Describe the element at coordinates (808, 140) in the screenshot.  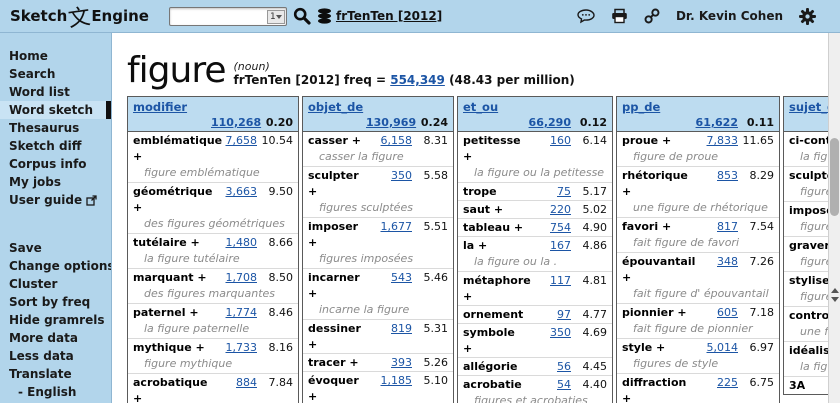
I see `collocate-word: ci-contre` at that location.